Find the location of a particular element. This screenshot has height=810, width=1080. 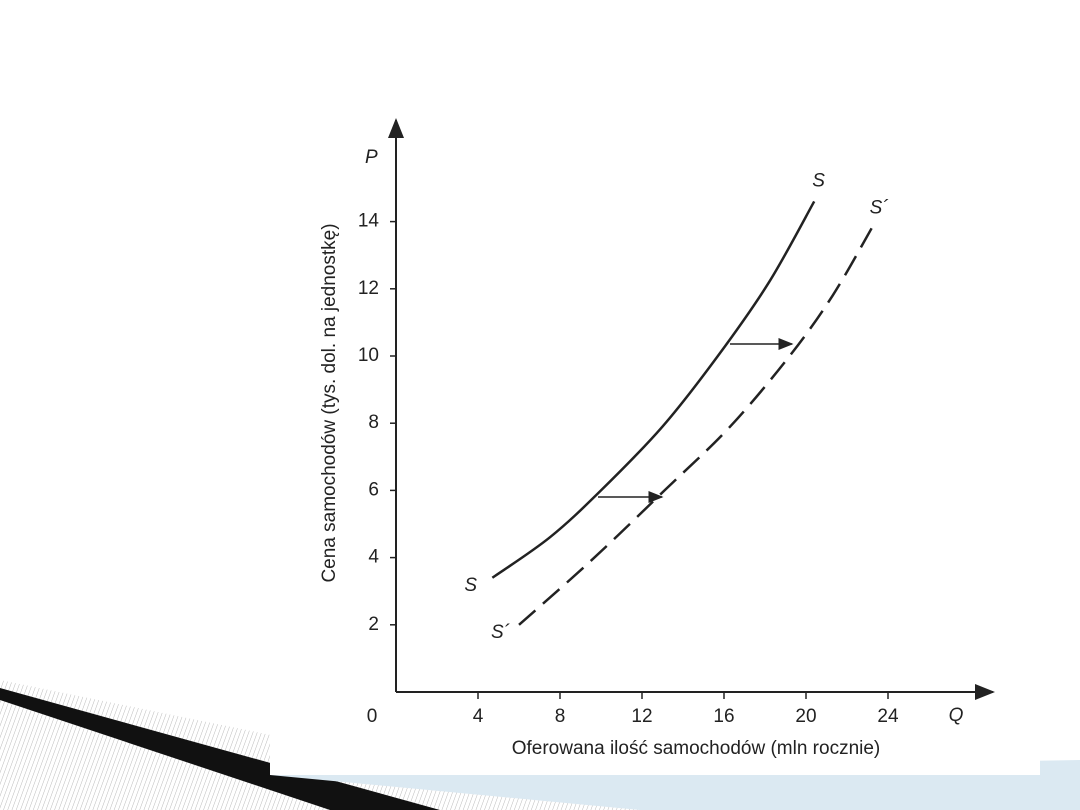

y-tick-label: 10 is located at coordinates (368, 355).